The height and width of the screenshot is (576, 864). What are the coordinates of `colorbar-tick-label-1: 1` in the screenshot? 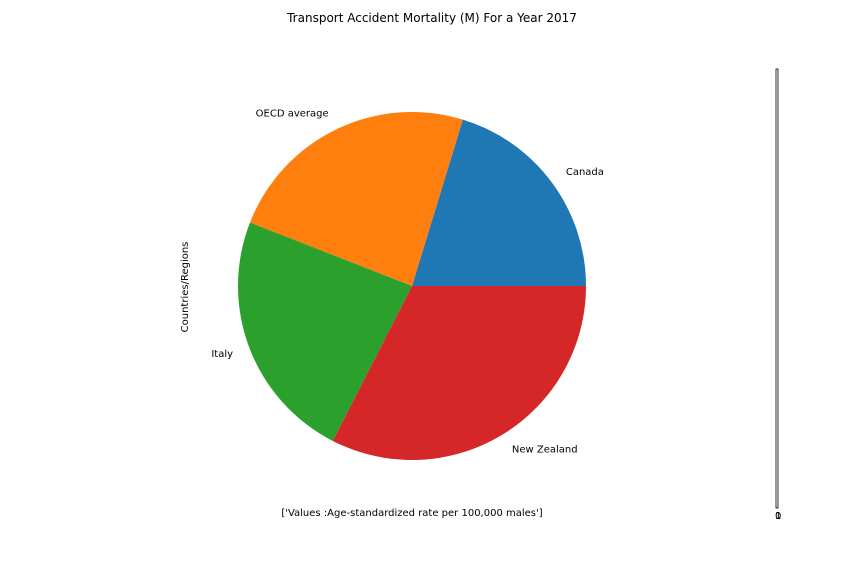 It's located at (778, 516).